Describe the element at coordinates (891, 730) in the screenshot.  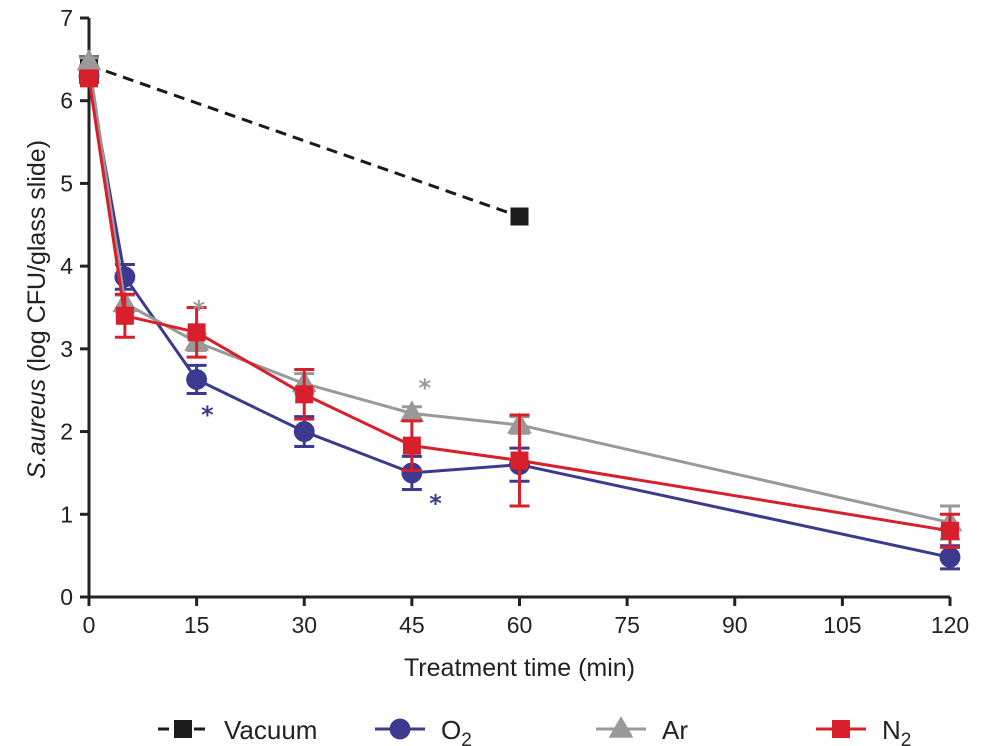
I see `legend-name: N` at that location.